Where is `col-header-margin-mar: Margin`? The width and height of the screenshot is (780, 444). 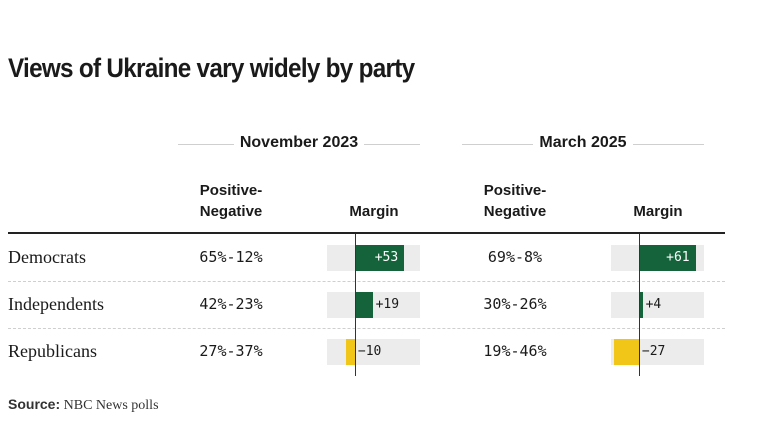
col-header-margin-mar: Margin is located at coordinates (658, 211).